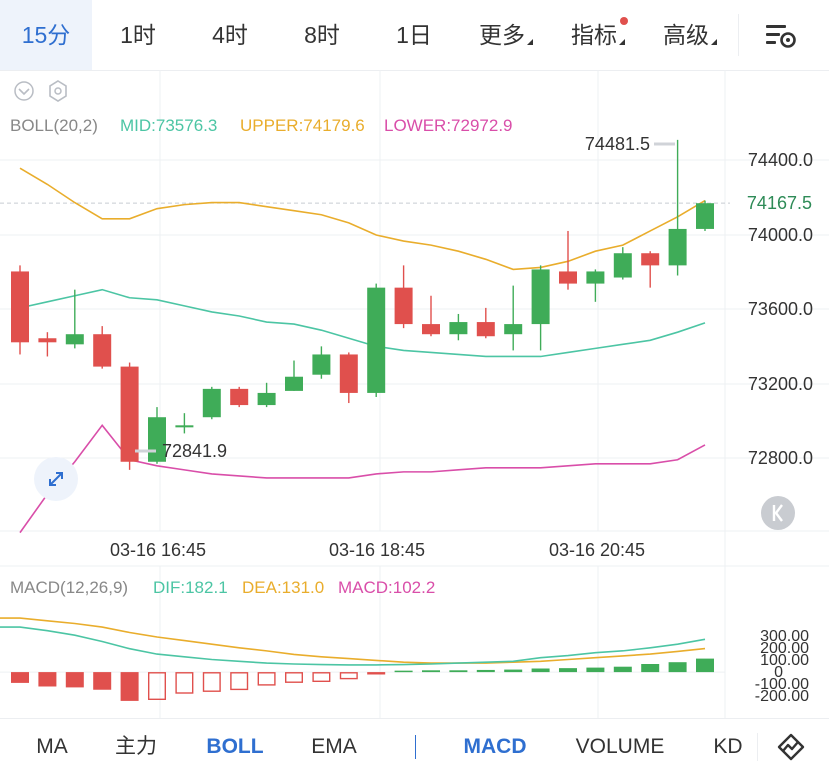 Image resolution: width=829 pixels, height=774 pixels. I want to click on high-price-label: 74481.5, so click(617, 144).